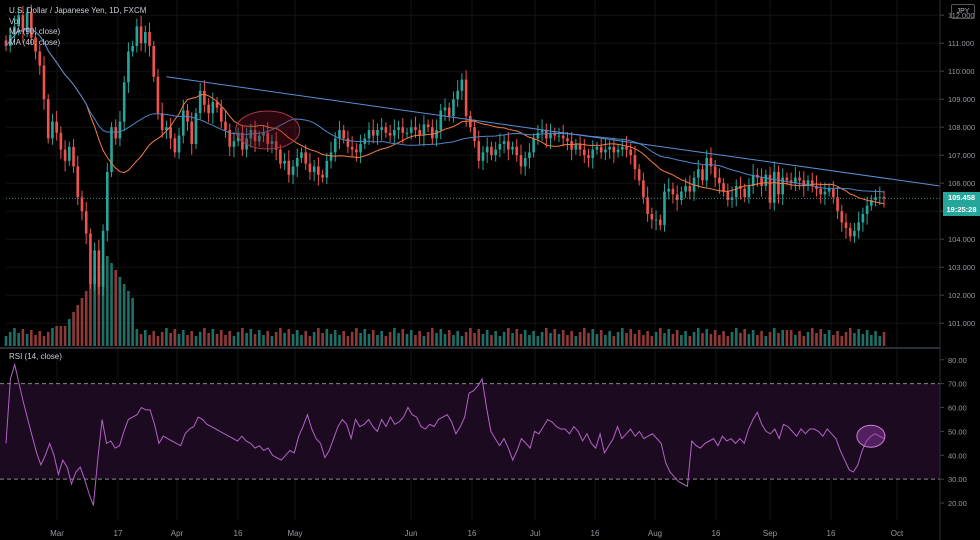 This screenshot has height=540, width=980. Describe the element at coordinates (294, 533) in the screenshot. I see `time-tick-label: May` at that location.